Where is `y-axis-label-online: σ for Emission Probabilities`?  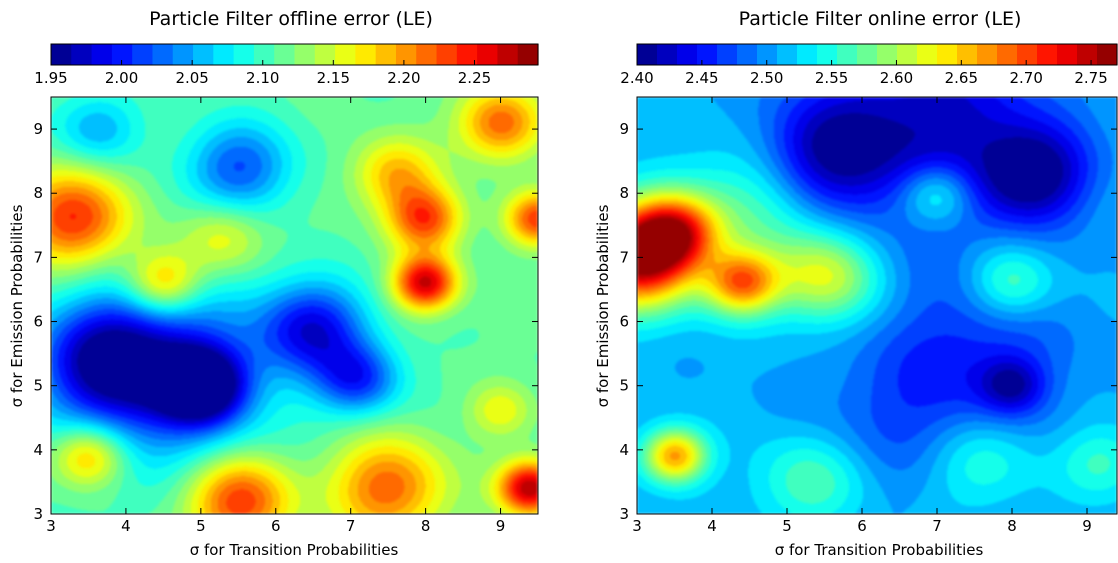 y-axis-label-online: σ for Emission Probabilities is located at coordinates (603, 305).